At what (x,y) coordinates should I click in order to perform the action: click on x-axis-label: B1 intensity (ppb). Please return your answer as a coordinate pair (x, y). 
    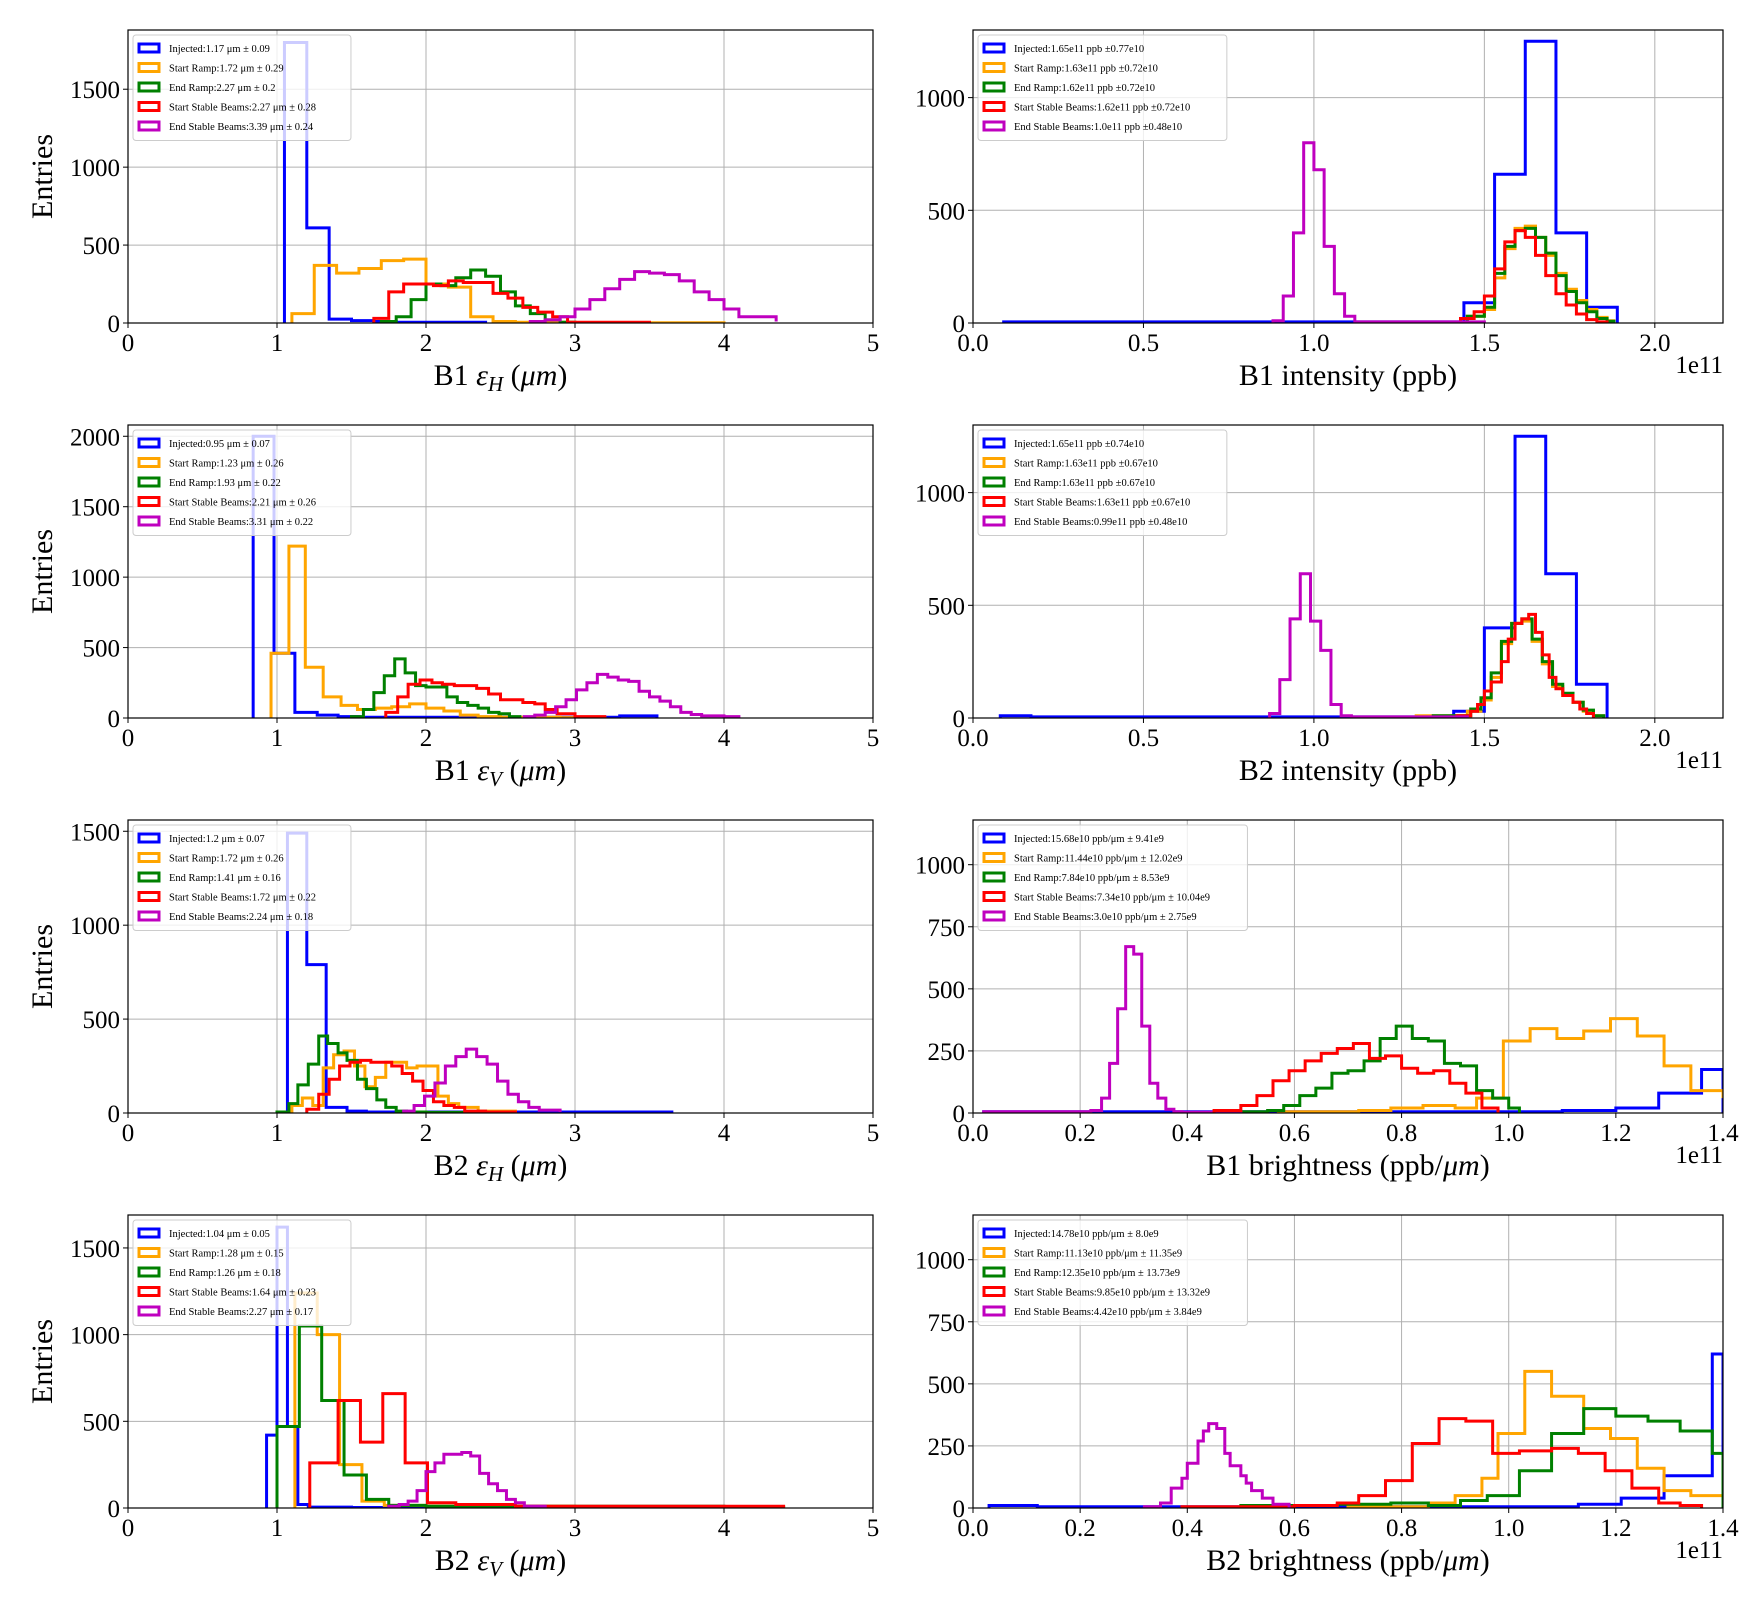
    Looking at the image, I should click on (1348, 375).